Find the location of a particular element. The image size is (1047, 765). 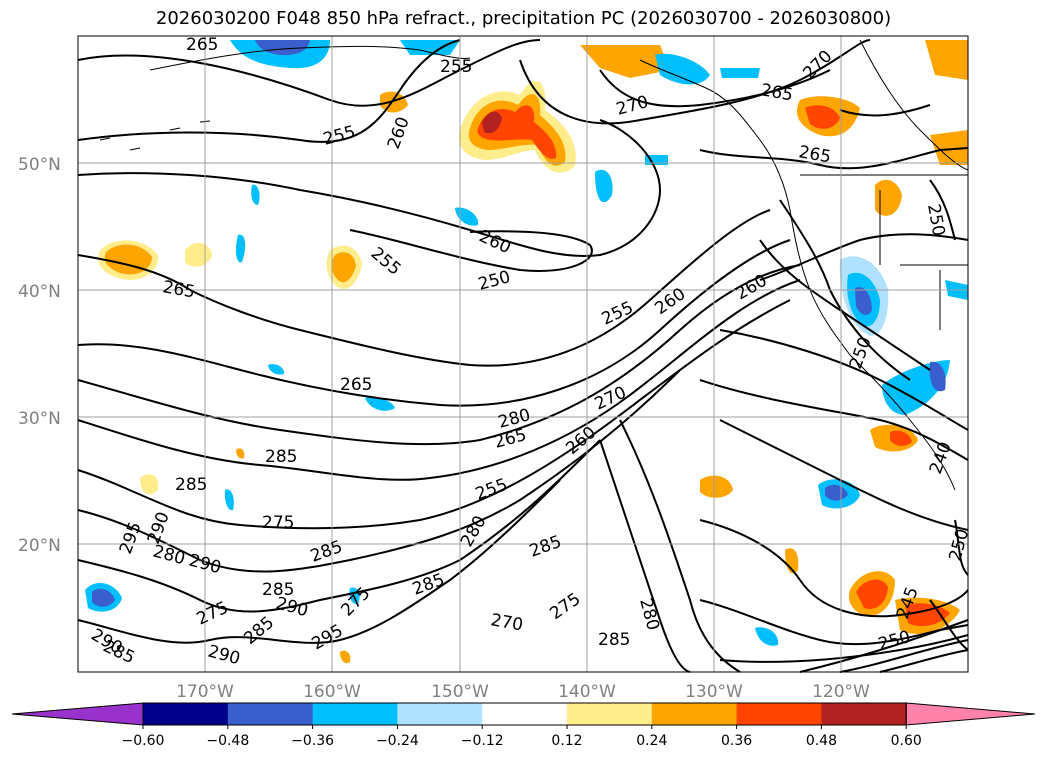

colorbar-extend-high is located at coordinates (970, 714).